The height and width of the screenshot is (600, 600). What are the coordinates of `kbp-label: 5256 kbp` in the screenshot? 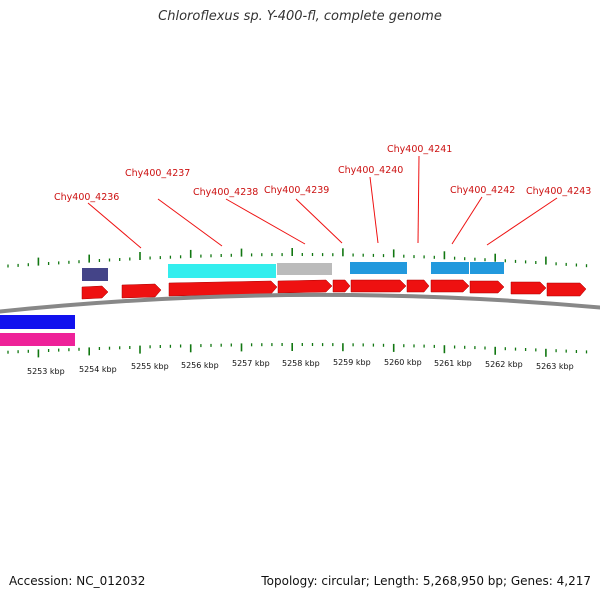 It's located at (200, 365).